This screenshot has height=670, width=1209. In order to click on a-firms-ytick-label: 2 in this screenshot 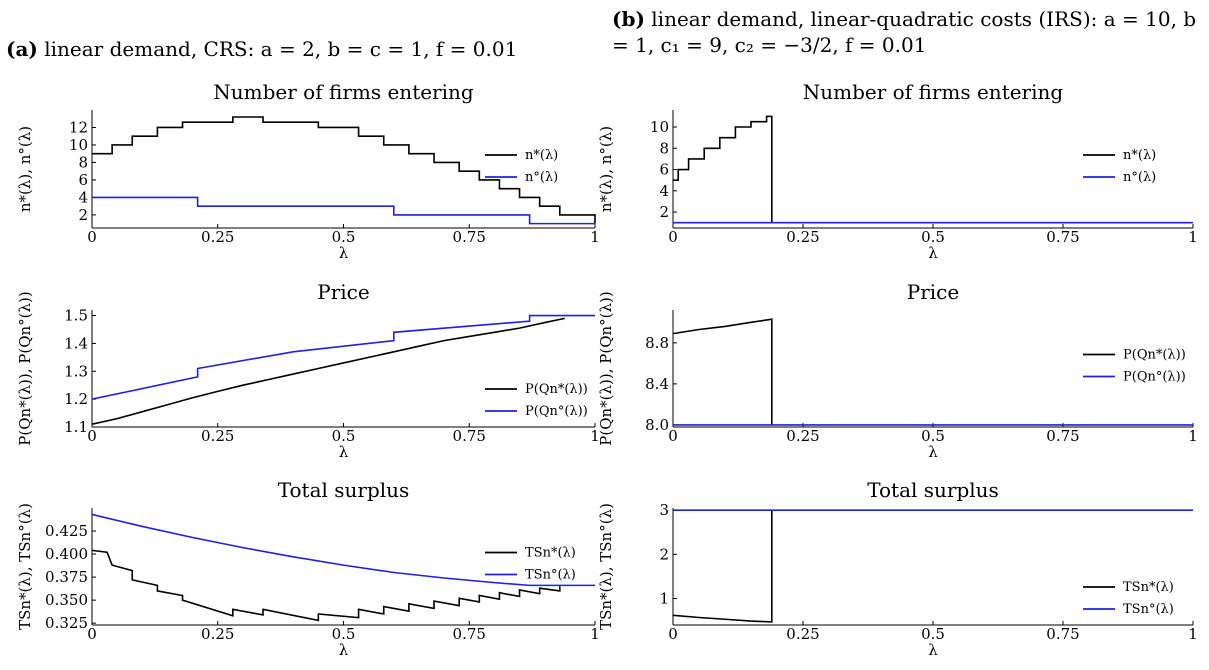, I will do `click(83, 215)`.